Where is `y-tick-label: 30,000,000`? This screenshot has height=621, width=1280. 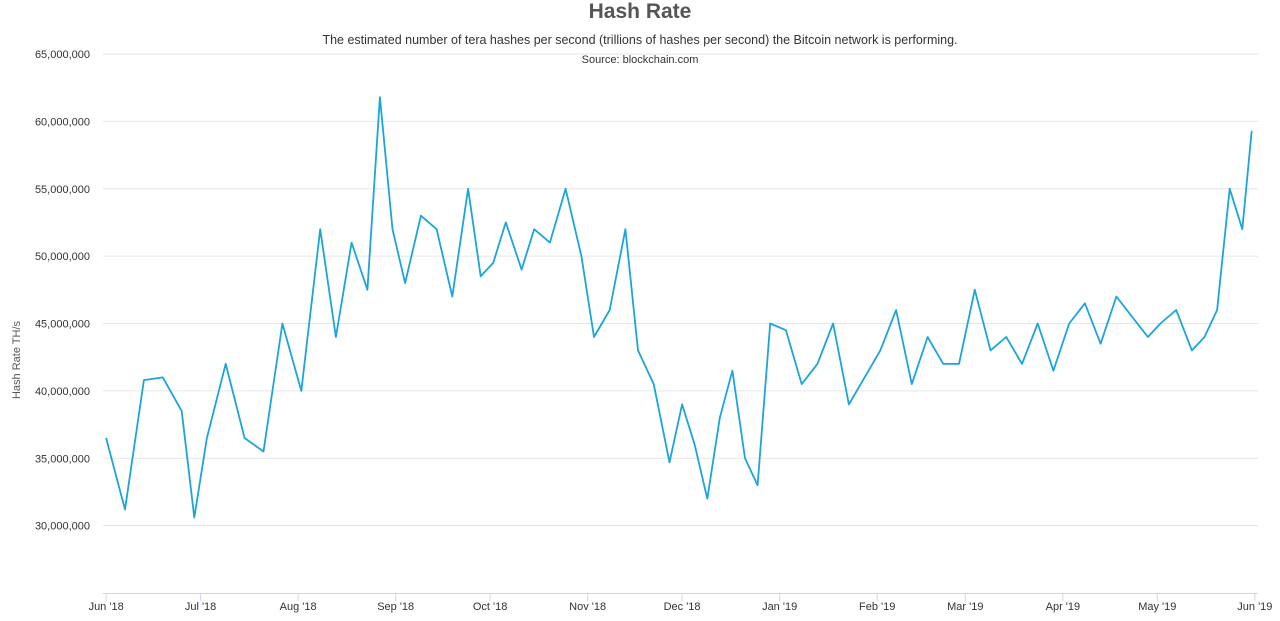 y-tick-label: 30,000,000 is located at coordinates (62, 527).